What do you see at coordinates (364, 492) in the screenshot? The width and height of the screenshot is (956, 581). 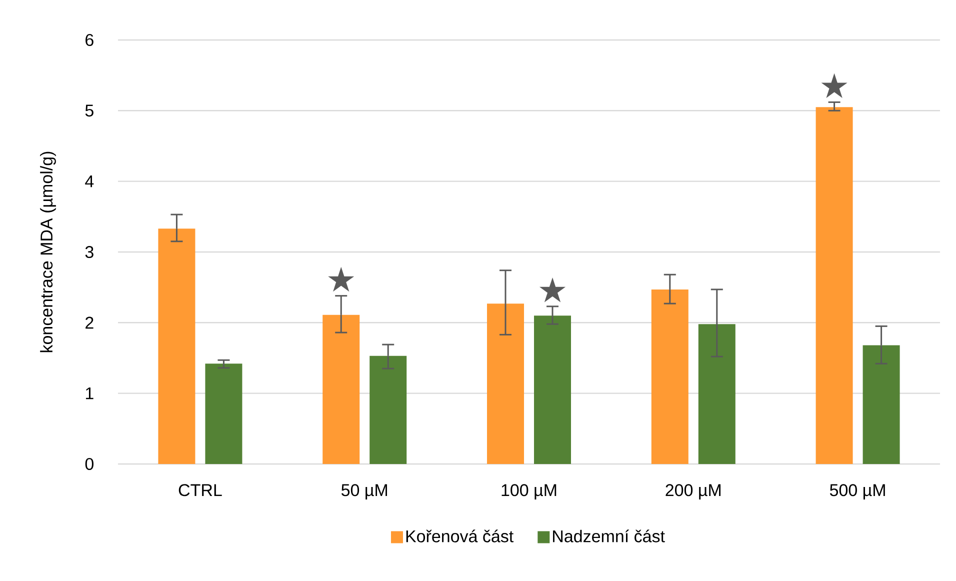 I see `x-tick-label: 50 µM` at bounding box center [364, 492].